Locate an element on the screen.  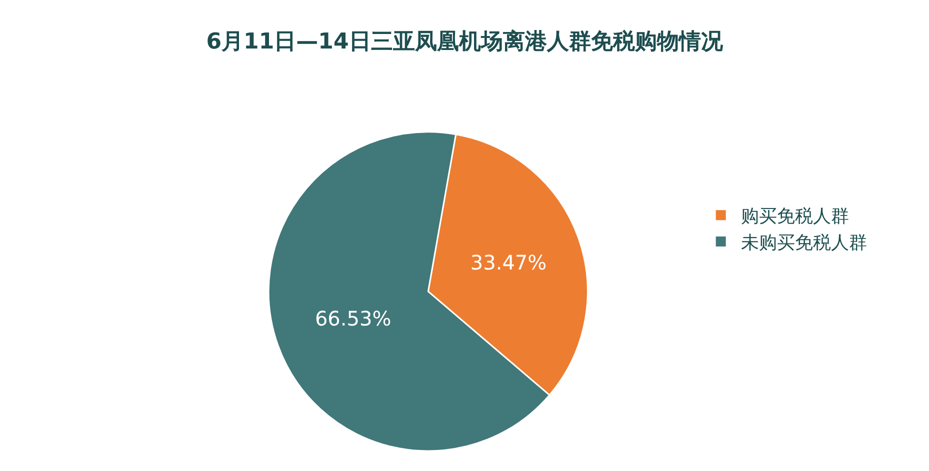
legend-label: 未购买免税人群 is located at coordinates (803, 243).